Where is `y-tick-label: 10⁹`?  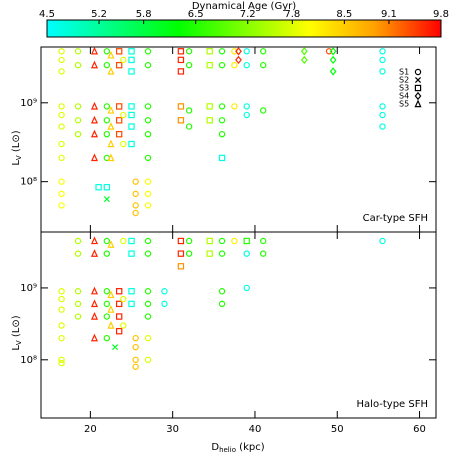
y-tick-label: 10⁹ is located at coordinates (28, 288).